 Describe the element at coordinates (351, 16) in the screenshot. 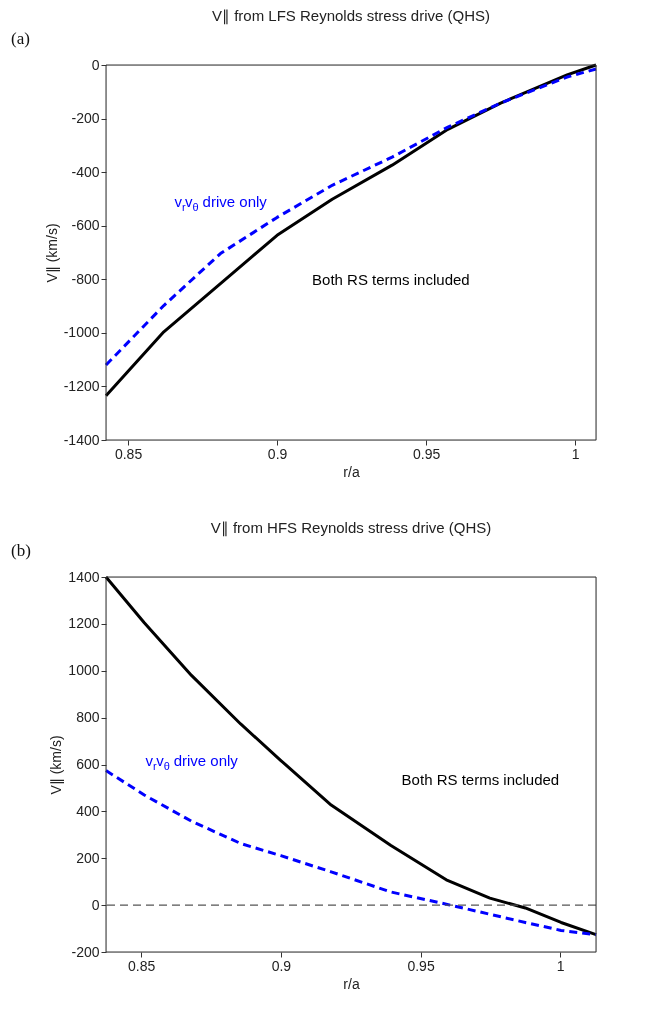

I see `chart-title: V∥ from LFS Reynolds stress drive (QHS)` at that location.